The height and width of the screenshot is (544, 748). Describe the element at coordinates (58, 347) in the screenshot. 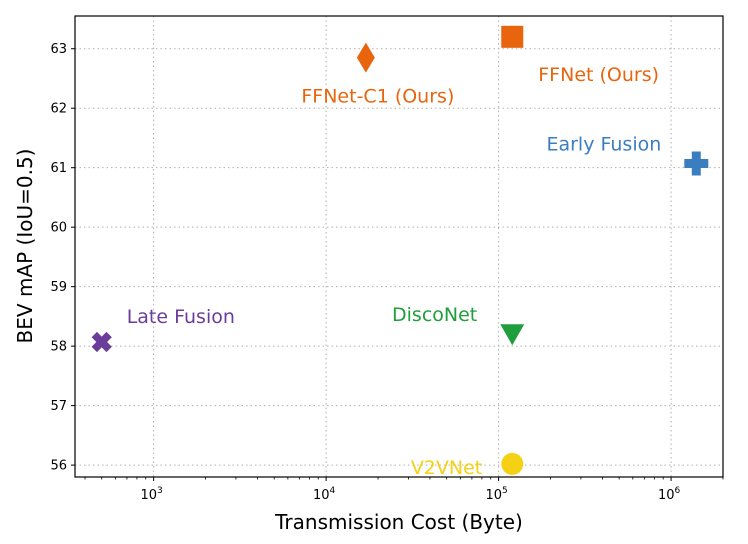

I see `y-tick-label: 58` at that location.